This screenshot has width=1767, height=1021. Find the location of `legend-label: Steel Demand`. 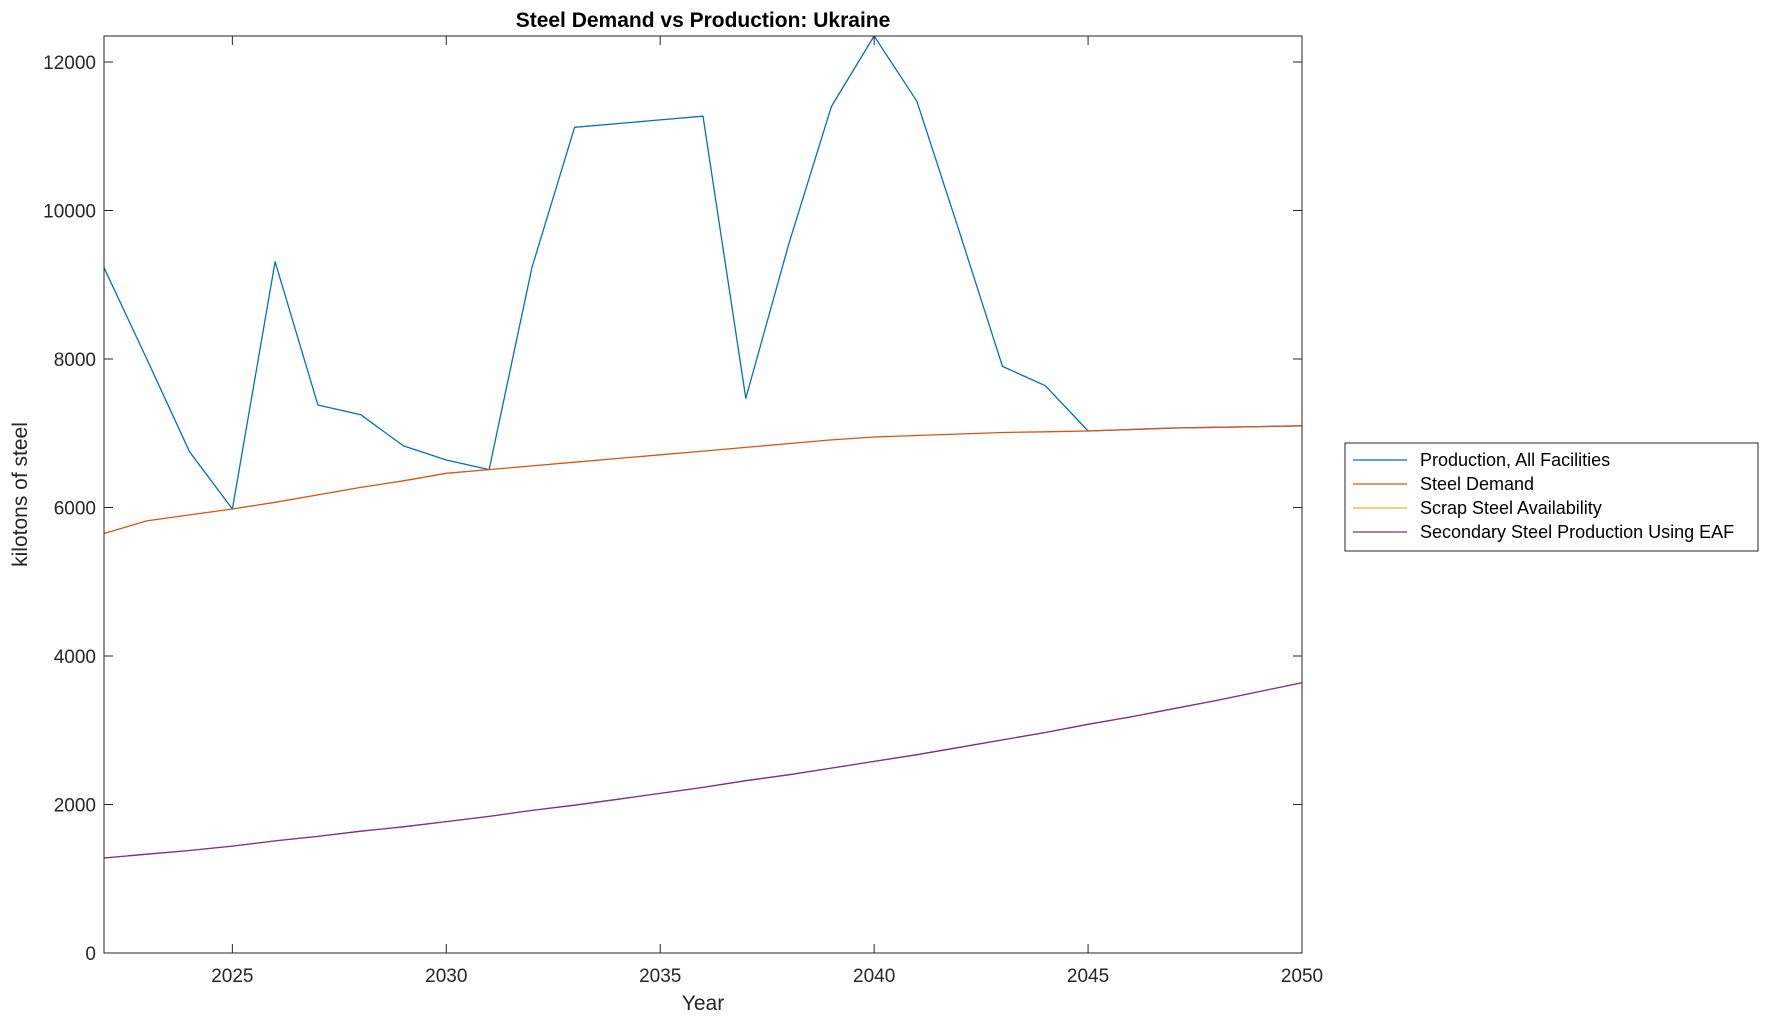

legend-label: Steel Demand is located at coordinates (1477, 484).